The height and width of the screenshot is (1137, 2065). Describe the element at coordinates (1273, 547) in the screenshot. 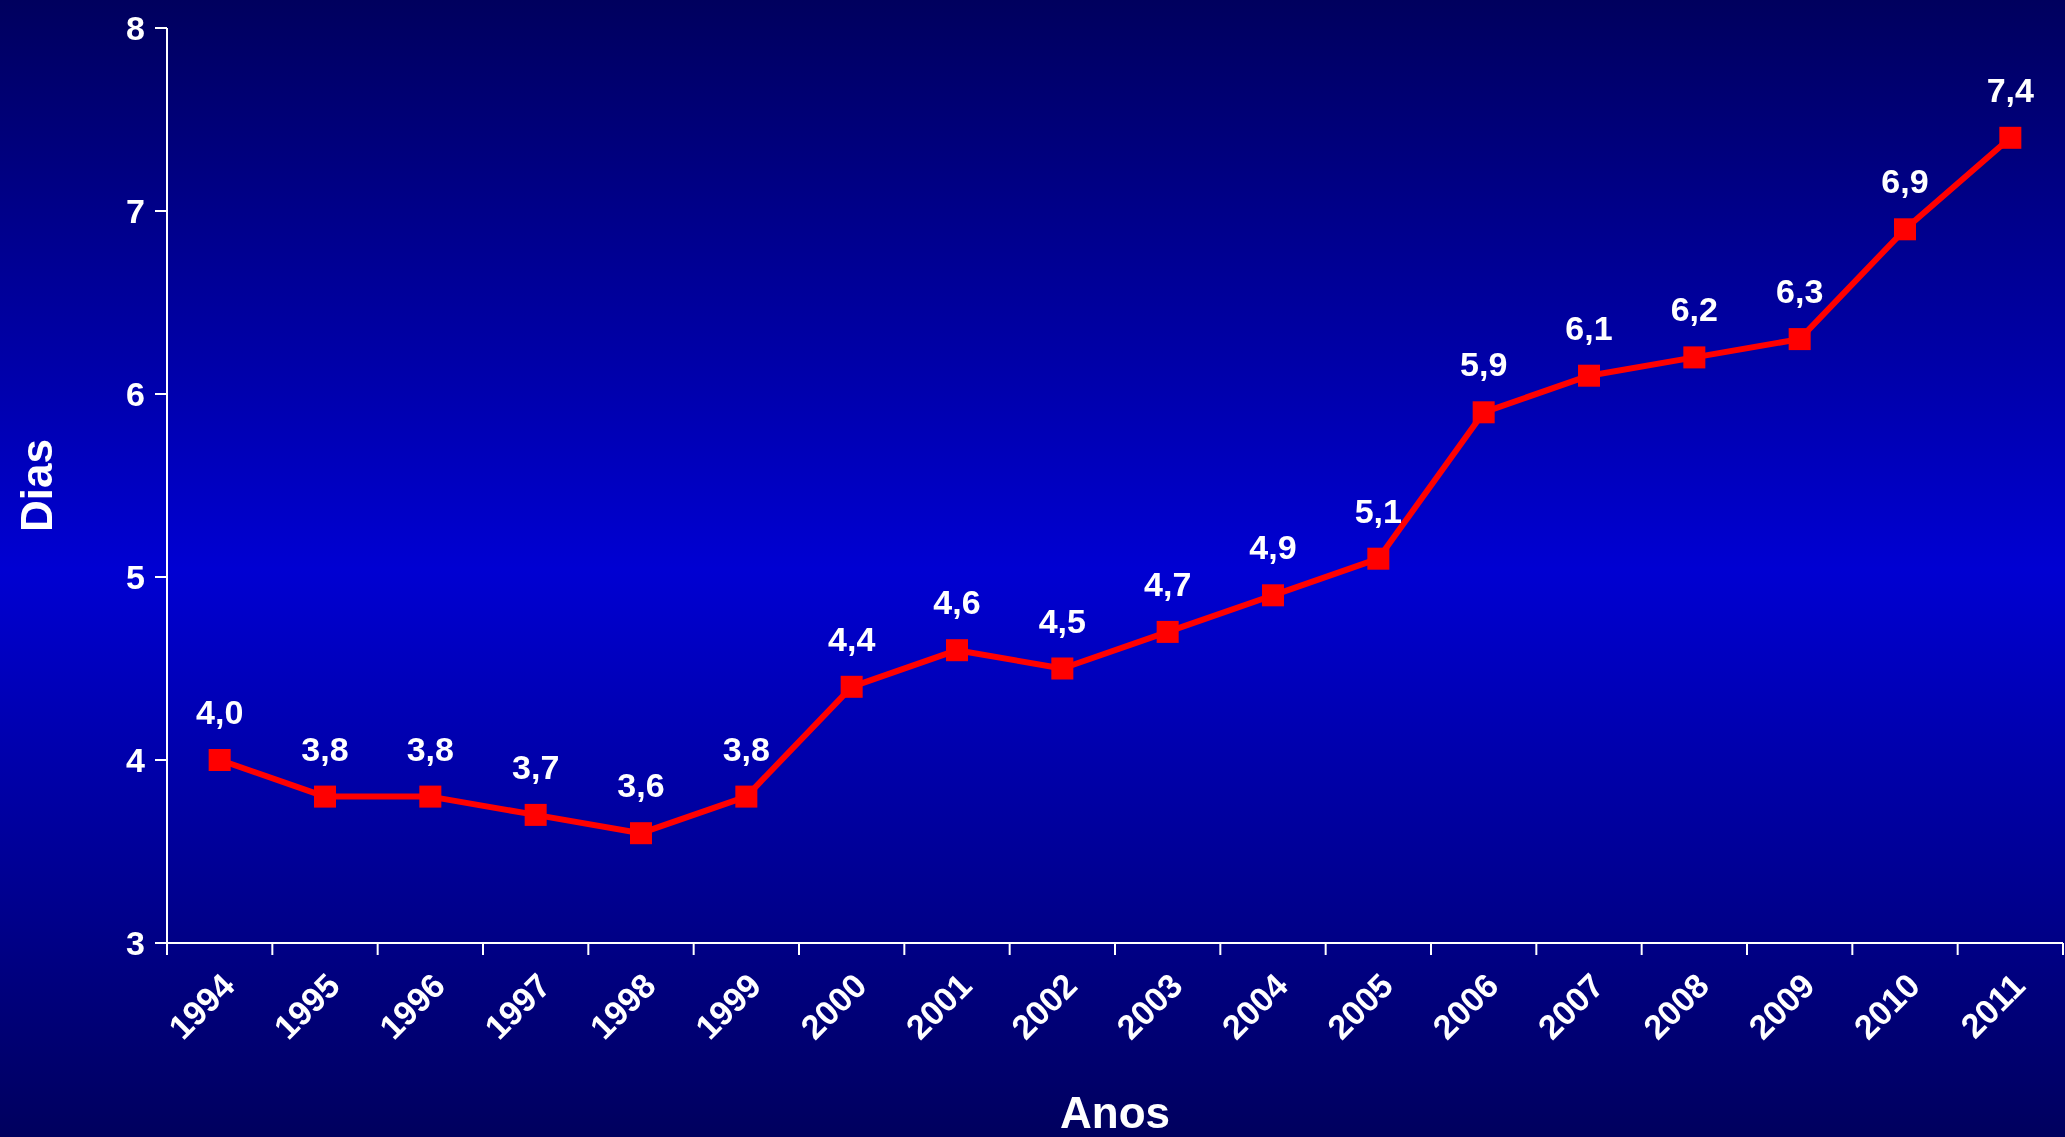

I see `data-label: 4,9` at that location.